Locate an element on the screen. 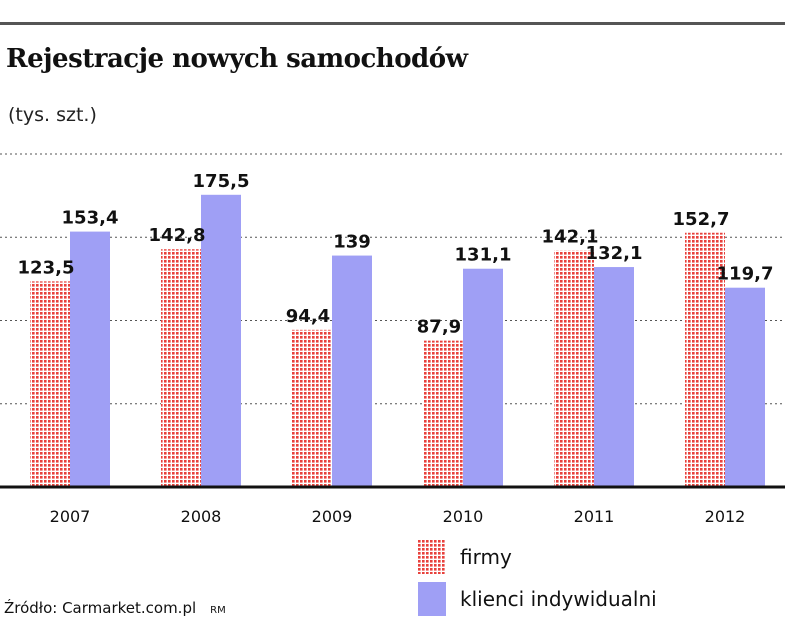 Image resolution: width=805 pixels, height=635 pixels. top-rule is located at coordinates (392, 23).